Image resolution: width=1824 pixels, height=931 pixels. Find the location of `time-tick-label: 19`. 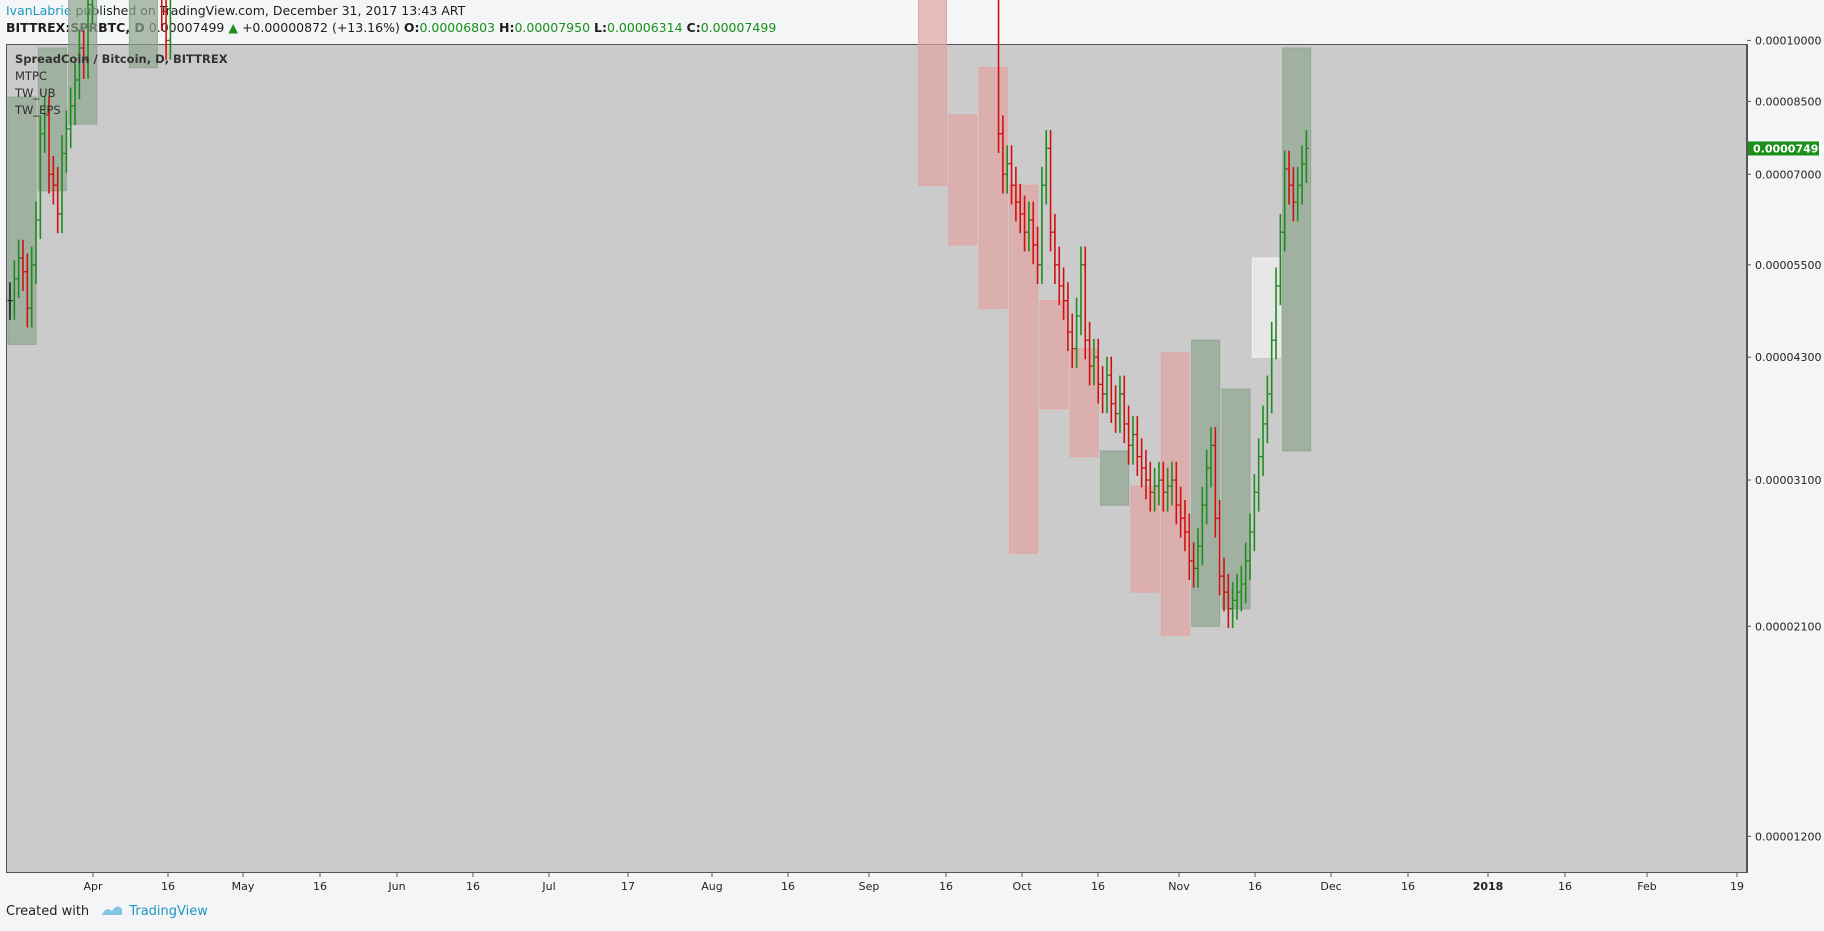

time-tick-label: 19 is located at coordinates (1737, 886).